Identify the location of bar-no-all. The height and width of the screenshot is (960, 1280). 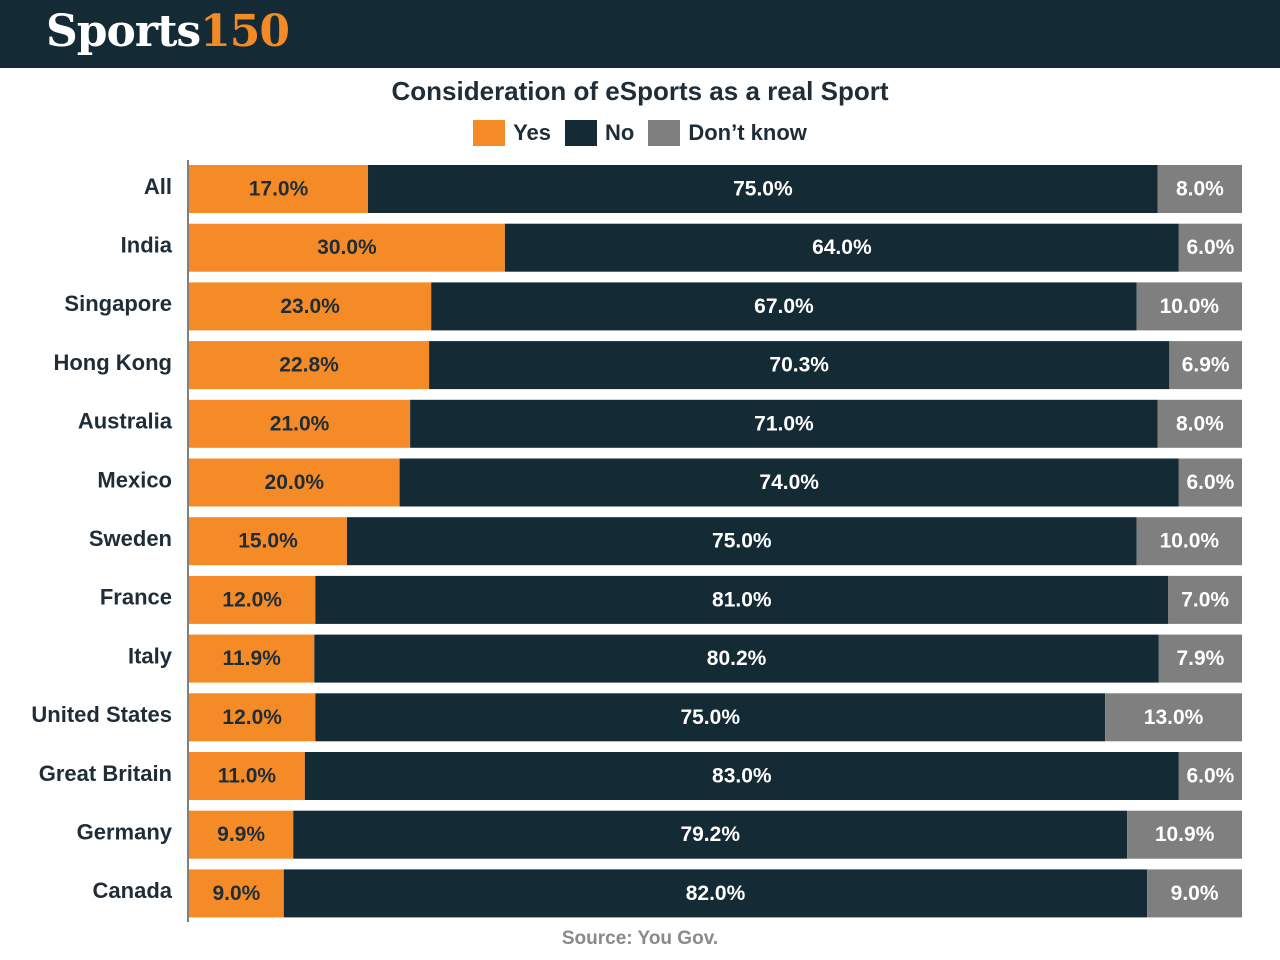
(763, 189).